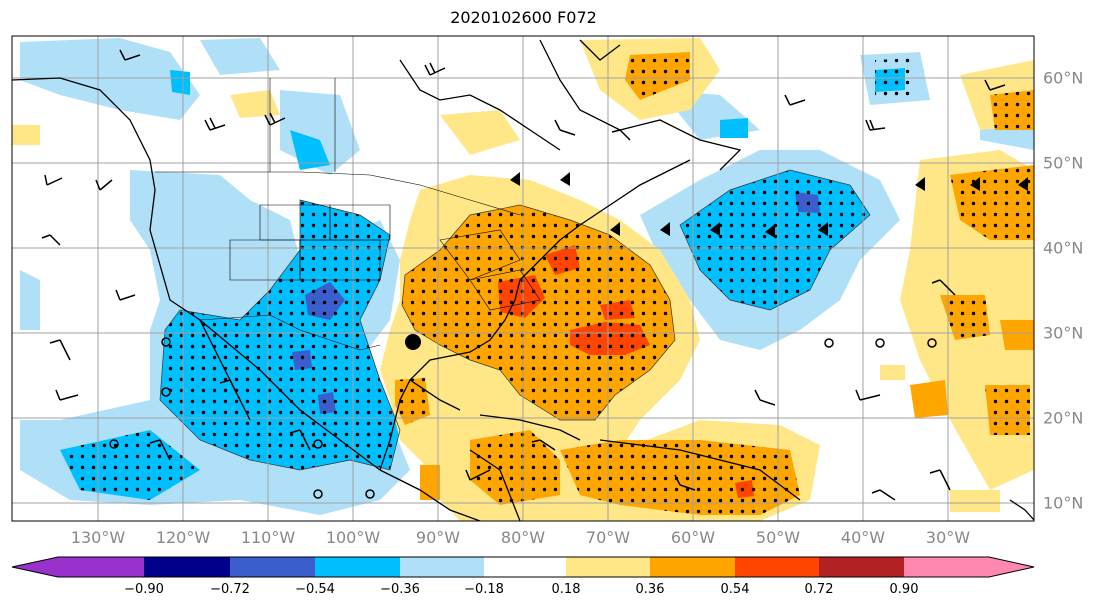 This screenshot has width=1105, height=613. What do you see at coordinates (353, 537) in the screenshot?
I see `lon-tick-label: 100°W` at bounding box center [353, 537].